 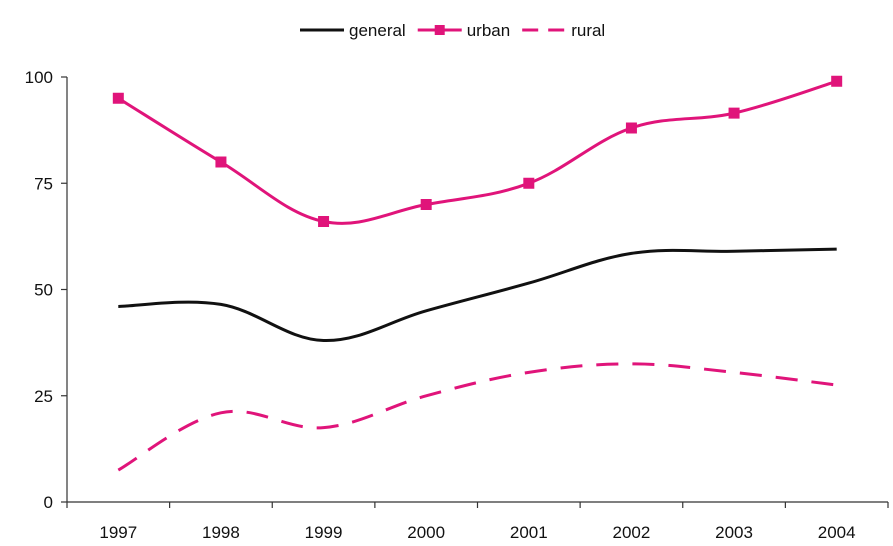 I want to click on data-point-urban-1999, so click(x=324, y=221).